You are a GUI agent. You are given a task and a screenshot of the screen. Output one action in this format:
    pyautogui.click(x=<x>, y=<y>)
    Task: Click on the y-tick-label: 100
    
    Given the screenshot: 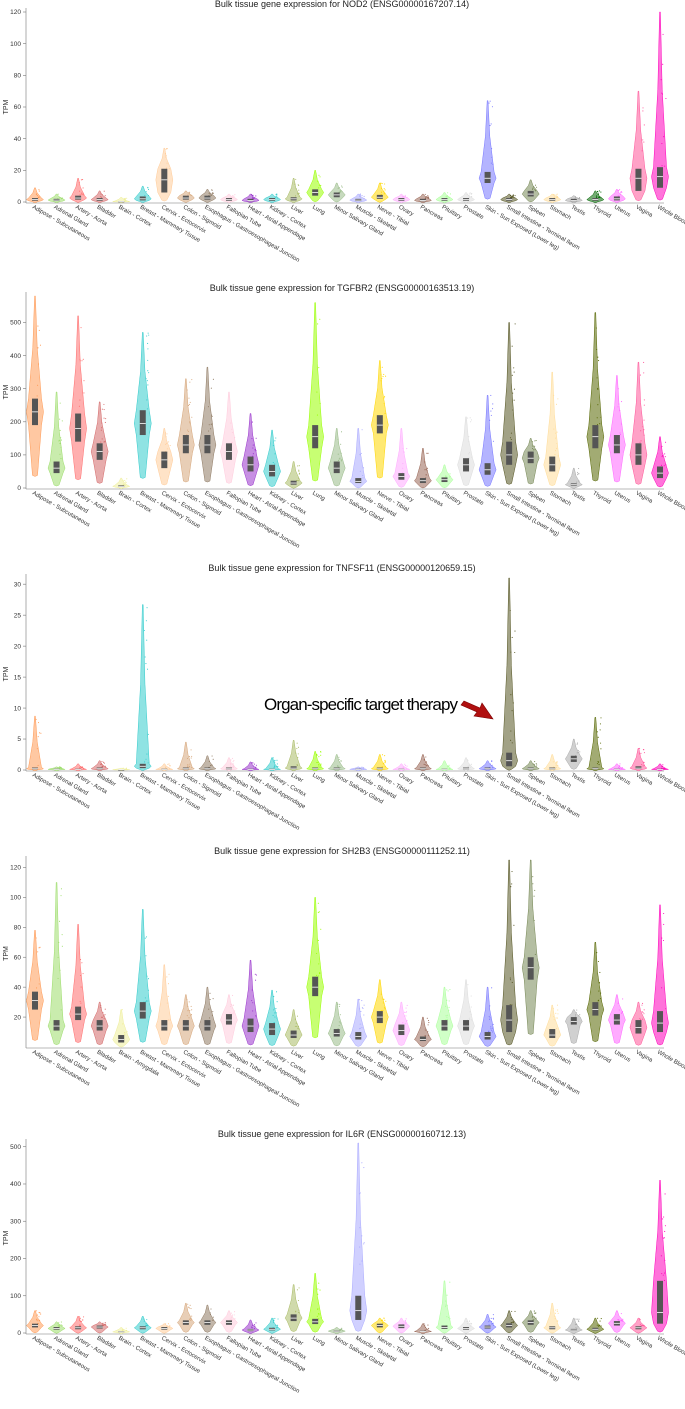 What is the action you would take?
    pyautogui.click(x=15, y=1296)
    